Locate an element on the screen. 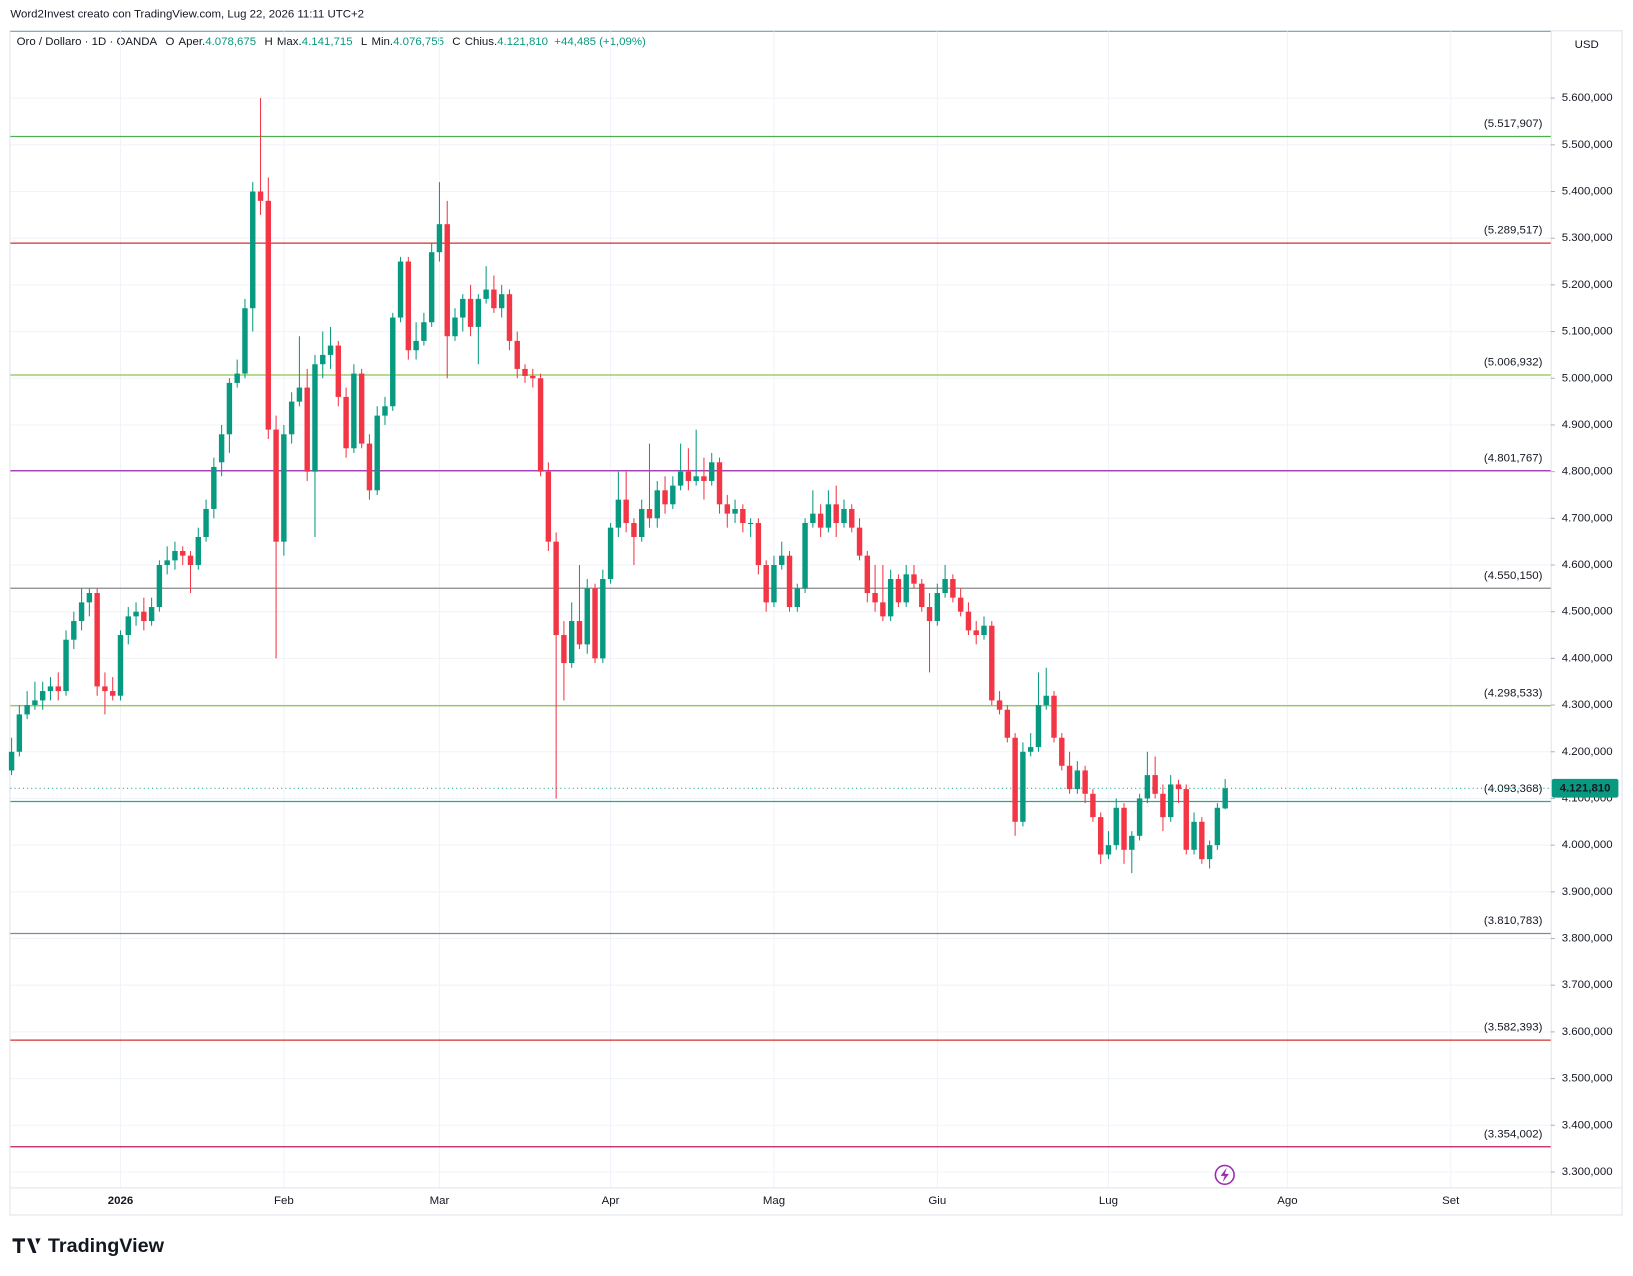  legend-value: 4.141,715 is located at coordinates (327, 42).